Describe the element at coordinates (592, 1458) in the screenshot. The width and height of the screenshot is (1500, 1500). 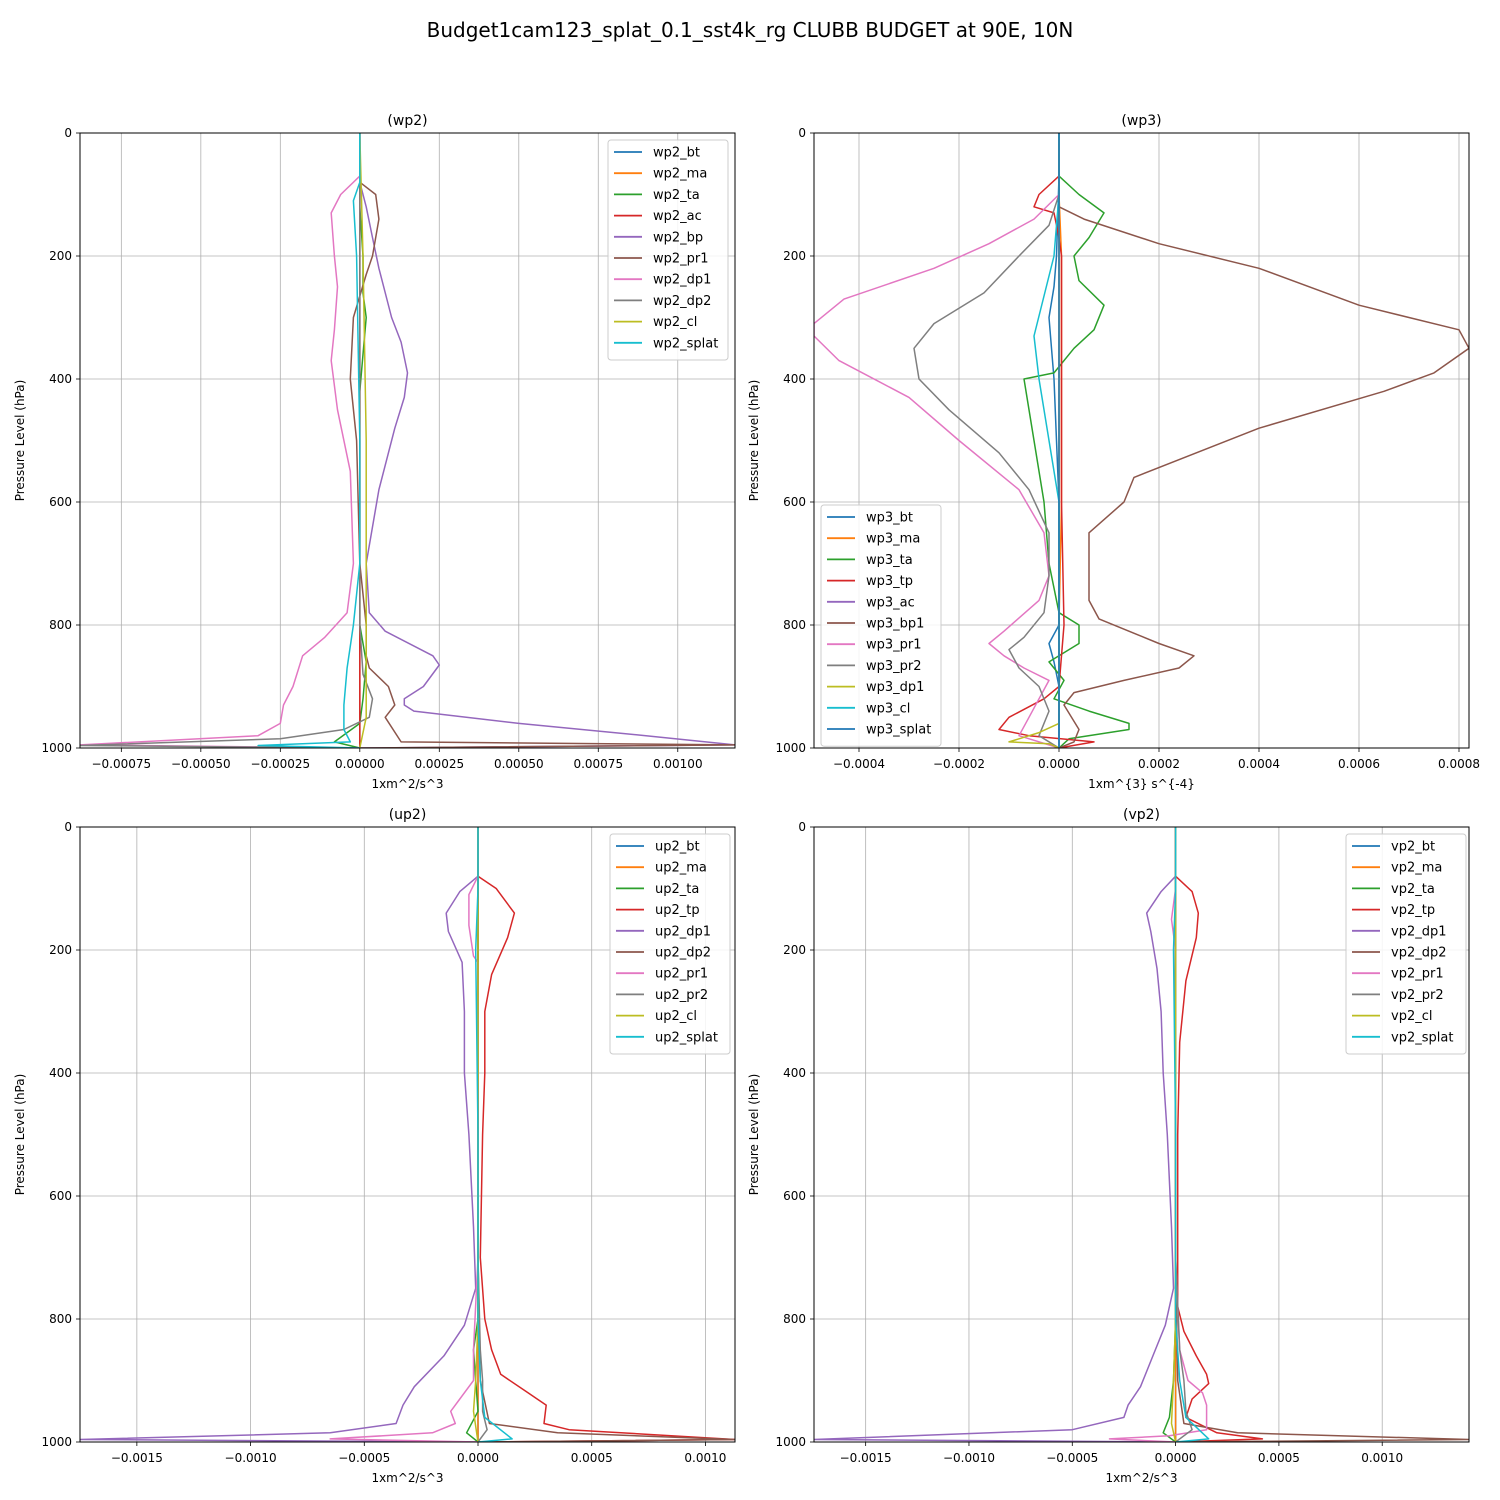
I see `x-tick-label: 0.0005` at that location.